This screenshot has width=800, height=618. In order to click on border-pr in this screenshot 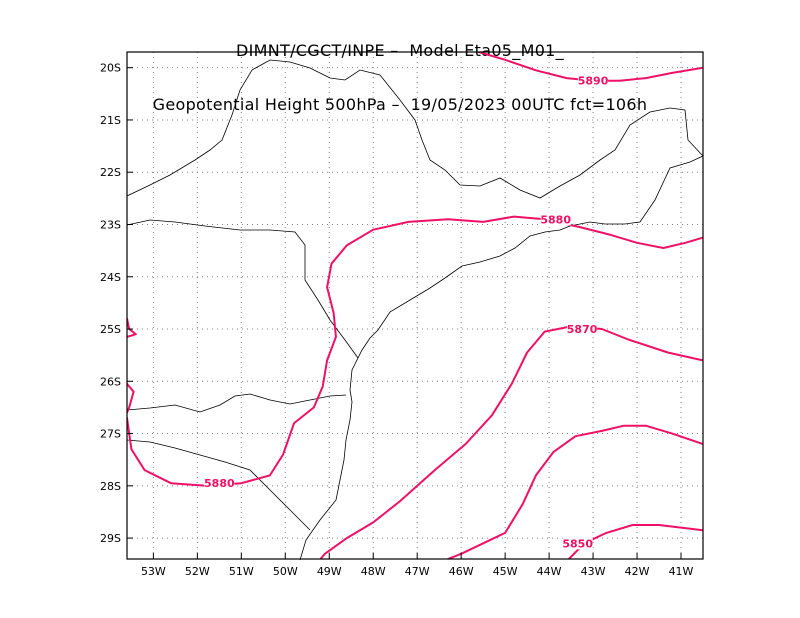, I will do `click(242, 289)`.